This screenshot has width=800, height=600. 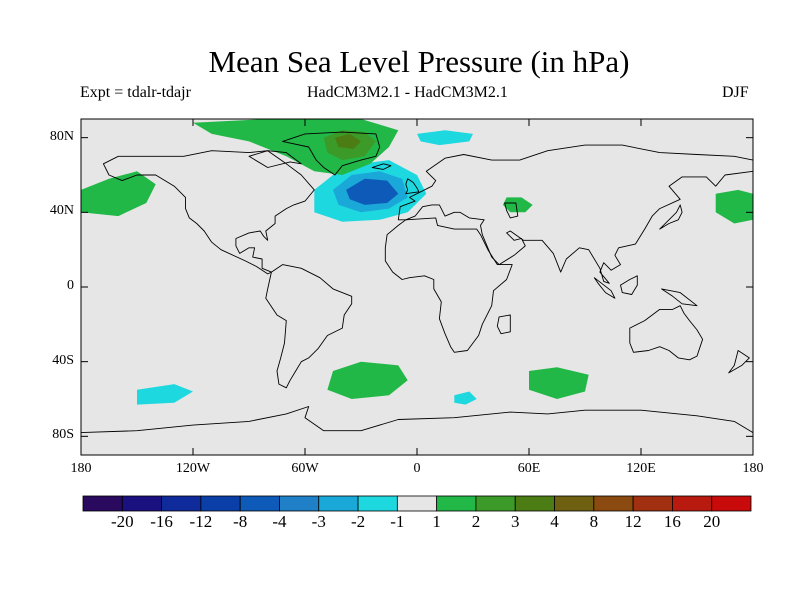 I want to click on coastline-new-zealand, so click(x=739, y=362).